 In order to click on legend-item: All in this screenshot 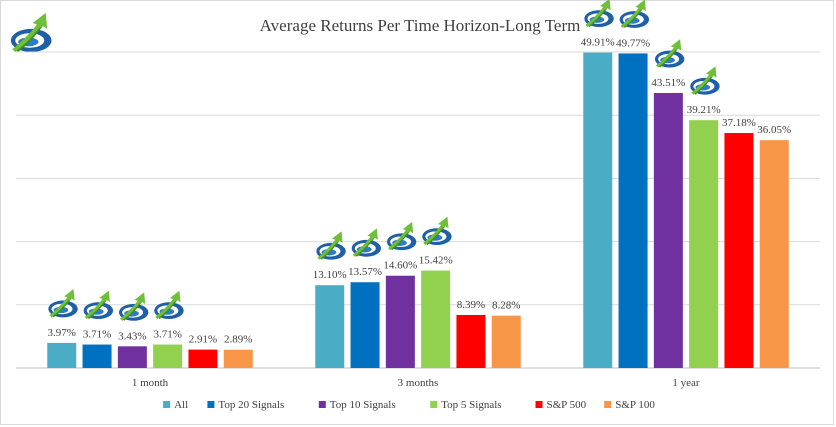, I will do `click(175, 405)`.